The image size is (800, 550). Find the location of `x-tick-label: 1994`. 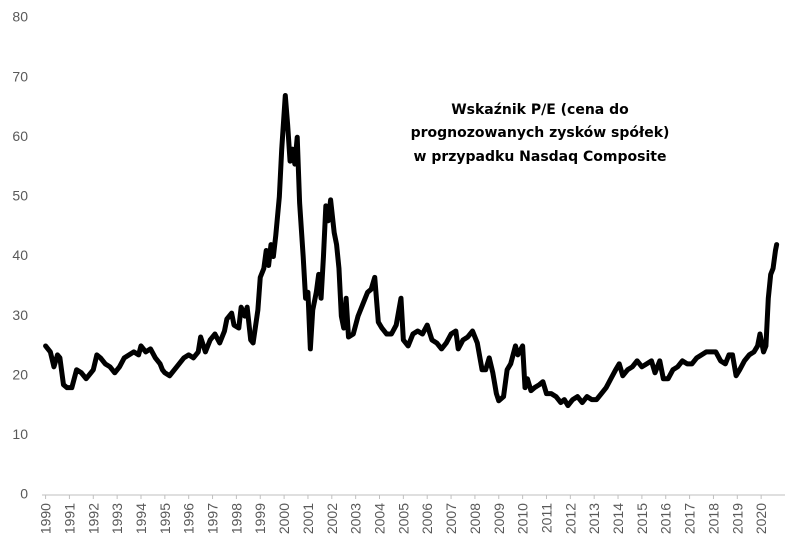

x-tick-label: 1994 is located at coordinates (141, 518).